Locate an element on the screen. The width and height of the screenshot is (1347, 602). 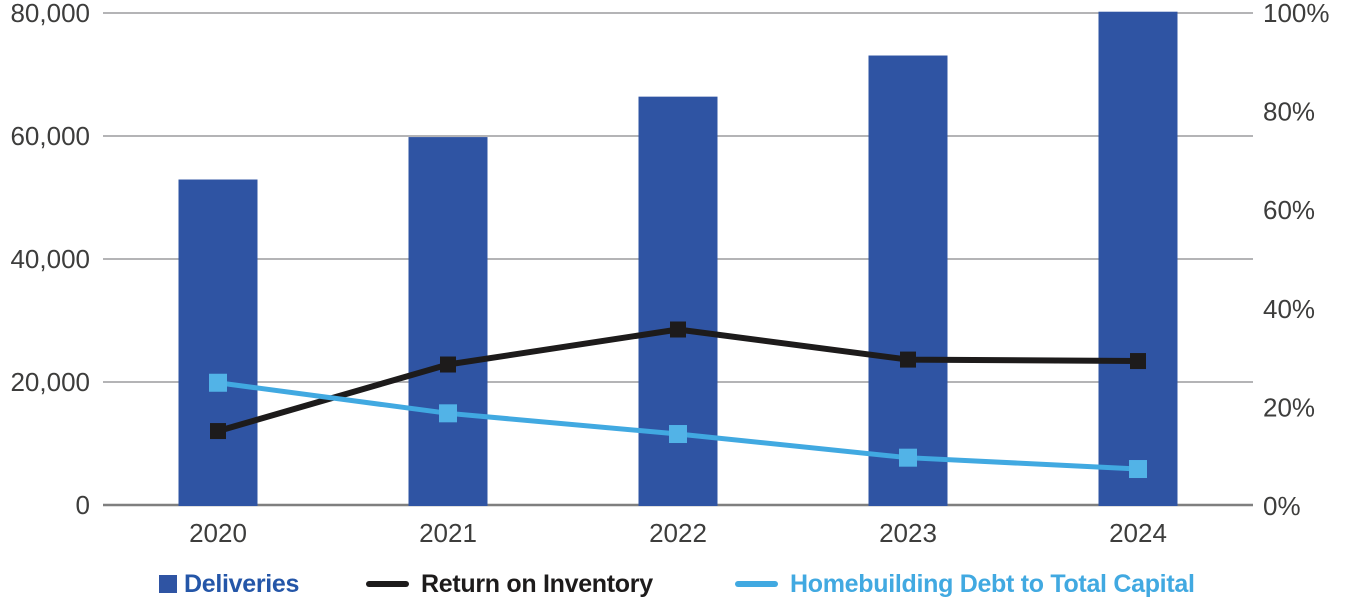
right-axis-tick-label: 40% is located at coordinates (1289, 309).